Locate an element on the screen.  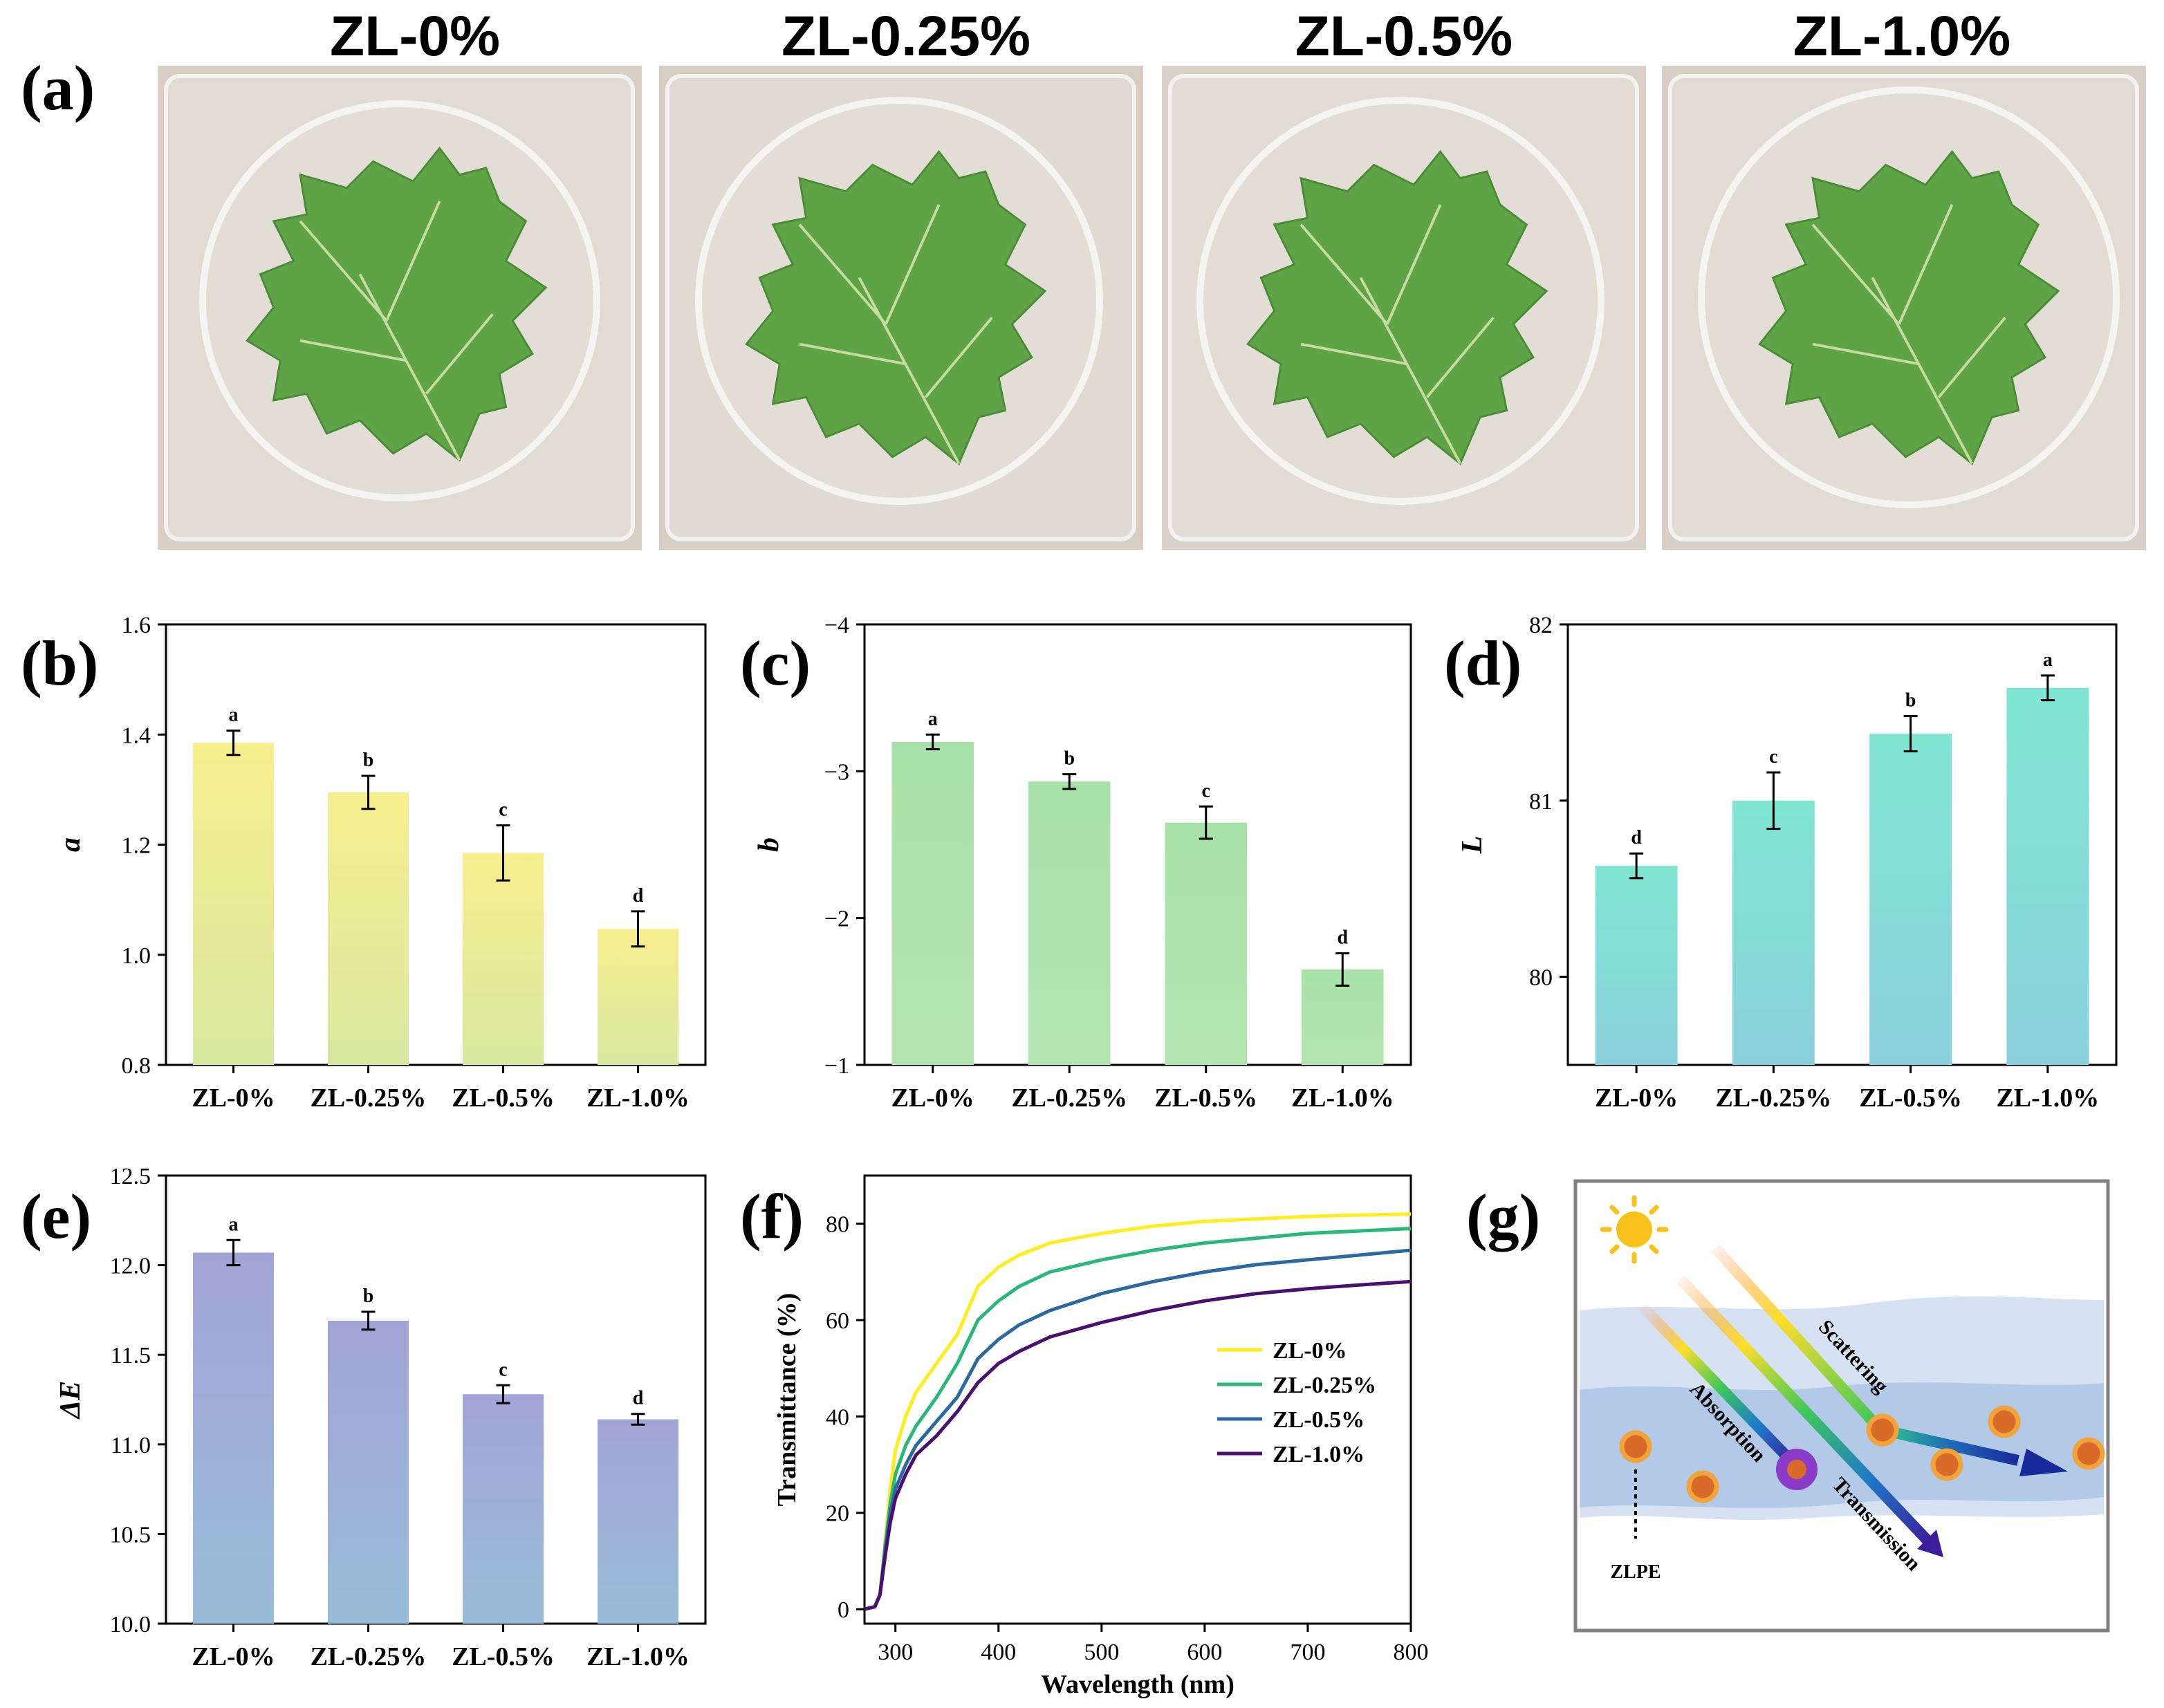
legend-label: ZL-1.0% is located at coordinates (1319, 1454).